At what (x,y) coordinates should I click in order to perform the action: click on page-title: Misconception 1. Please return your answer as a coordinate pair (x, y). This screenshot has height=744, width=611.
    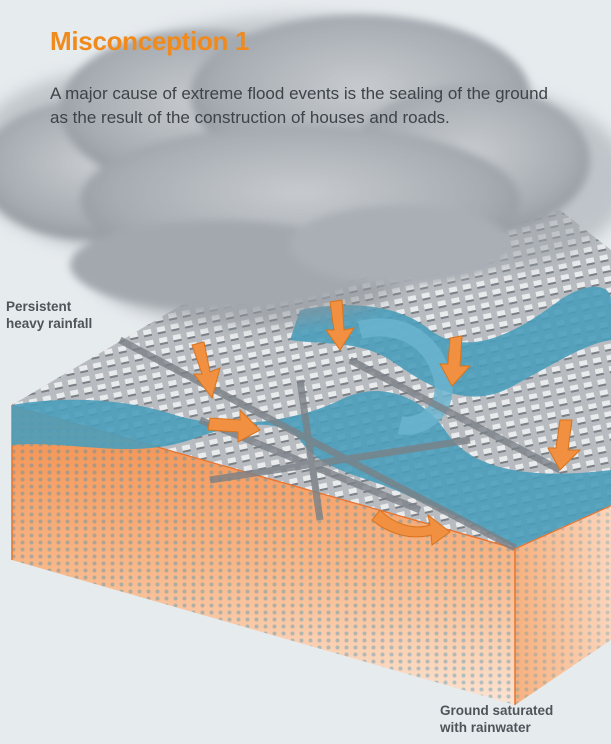
    Looking at the image, I should click on (150, 41).